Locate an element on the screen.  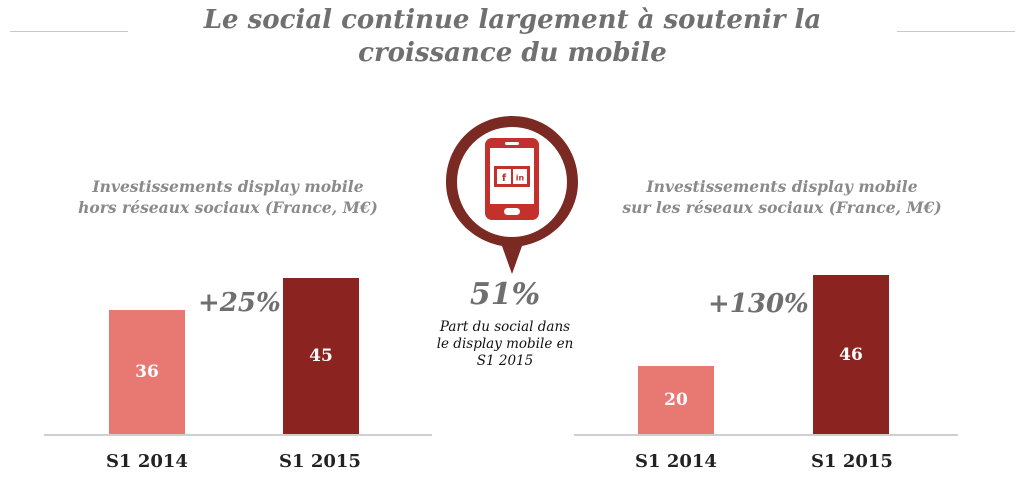
linkedin-icon: in is located at coordinates (520, 178).